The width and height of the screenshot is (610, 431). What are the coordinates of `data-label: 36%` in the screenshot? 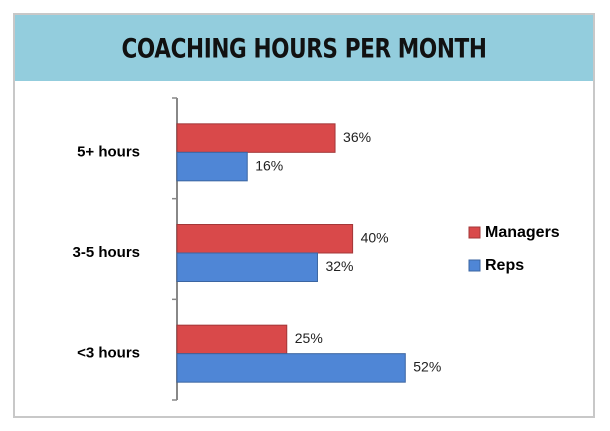 It's located at (357, 137).